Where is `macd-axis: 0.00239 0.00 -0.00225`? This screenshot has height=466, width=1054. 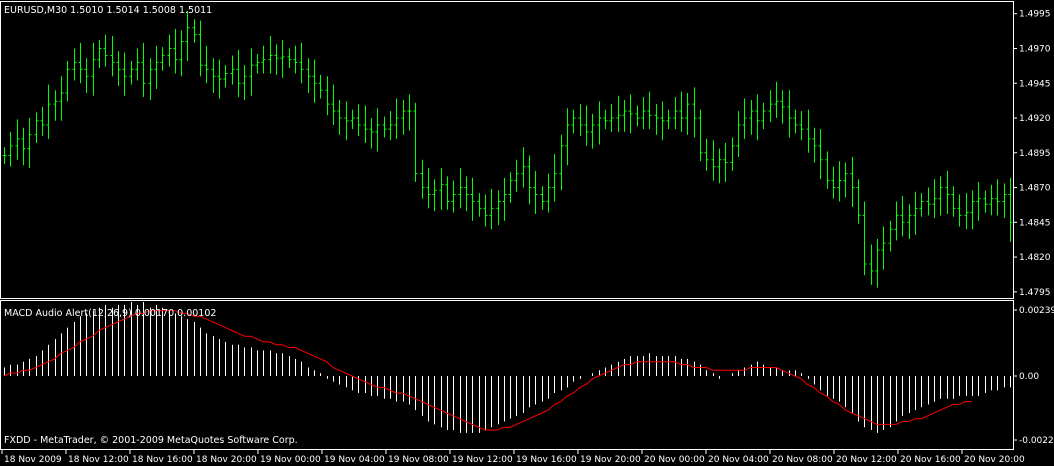
macd-axis: 0.00239 0.00 -0.00225 is located at coordinates (1033, 376).